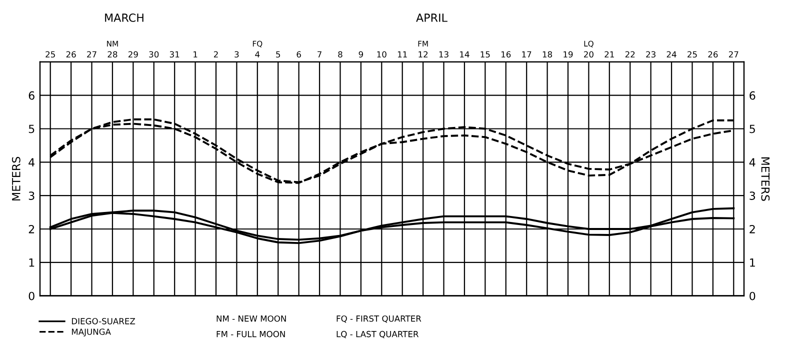 Image resolution: width=800 pixels, height=344 pixels. What do you see at coordinates (278, 54) in the screenshot?
I see `x-tick-label: 5` at bounding box center [278, 54].